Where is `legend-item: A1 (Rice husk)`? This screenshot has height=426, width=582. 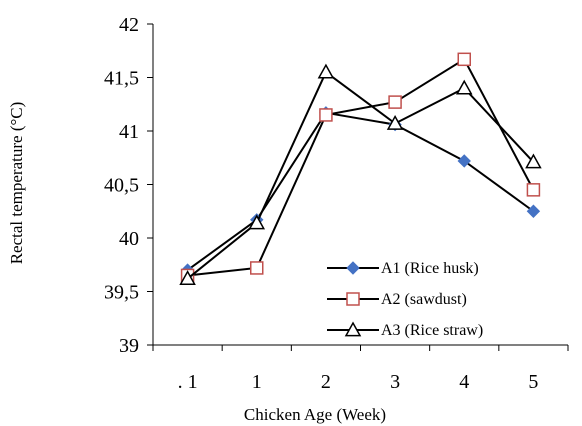 legend-item: A1 (Rice husk) is located at coordinates (403, 268).